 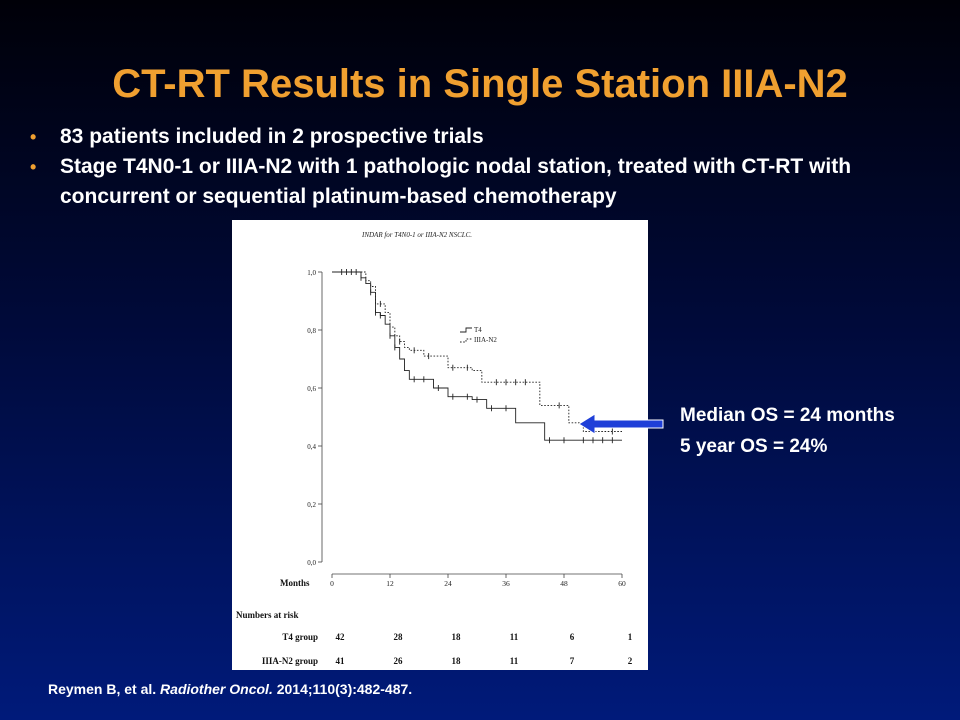 What do you see at coordinates (399, 637) in the screenshot?
I see `risk-value: 28` at bounding box center [399, 637].